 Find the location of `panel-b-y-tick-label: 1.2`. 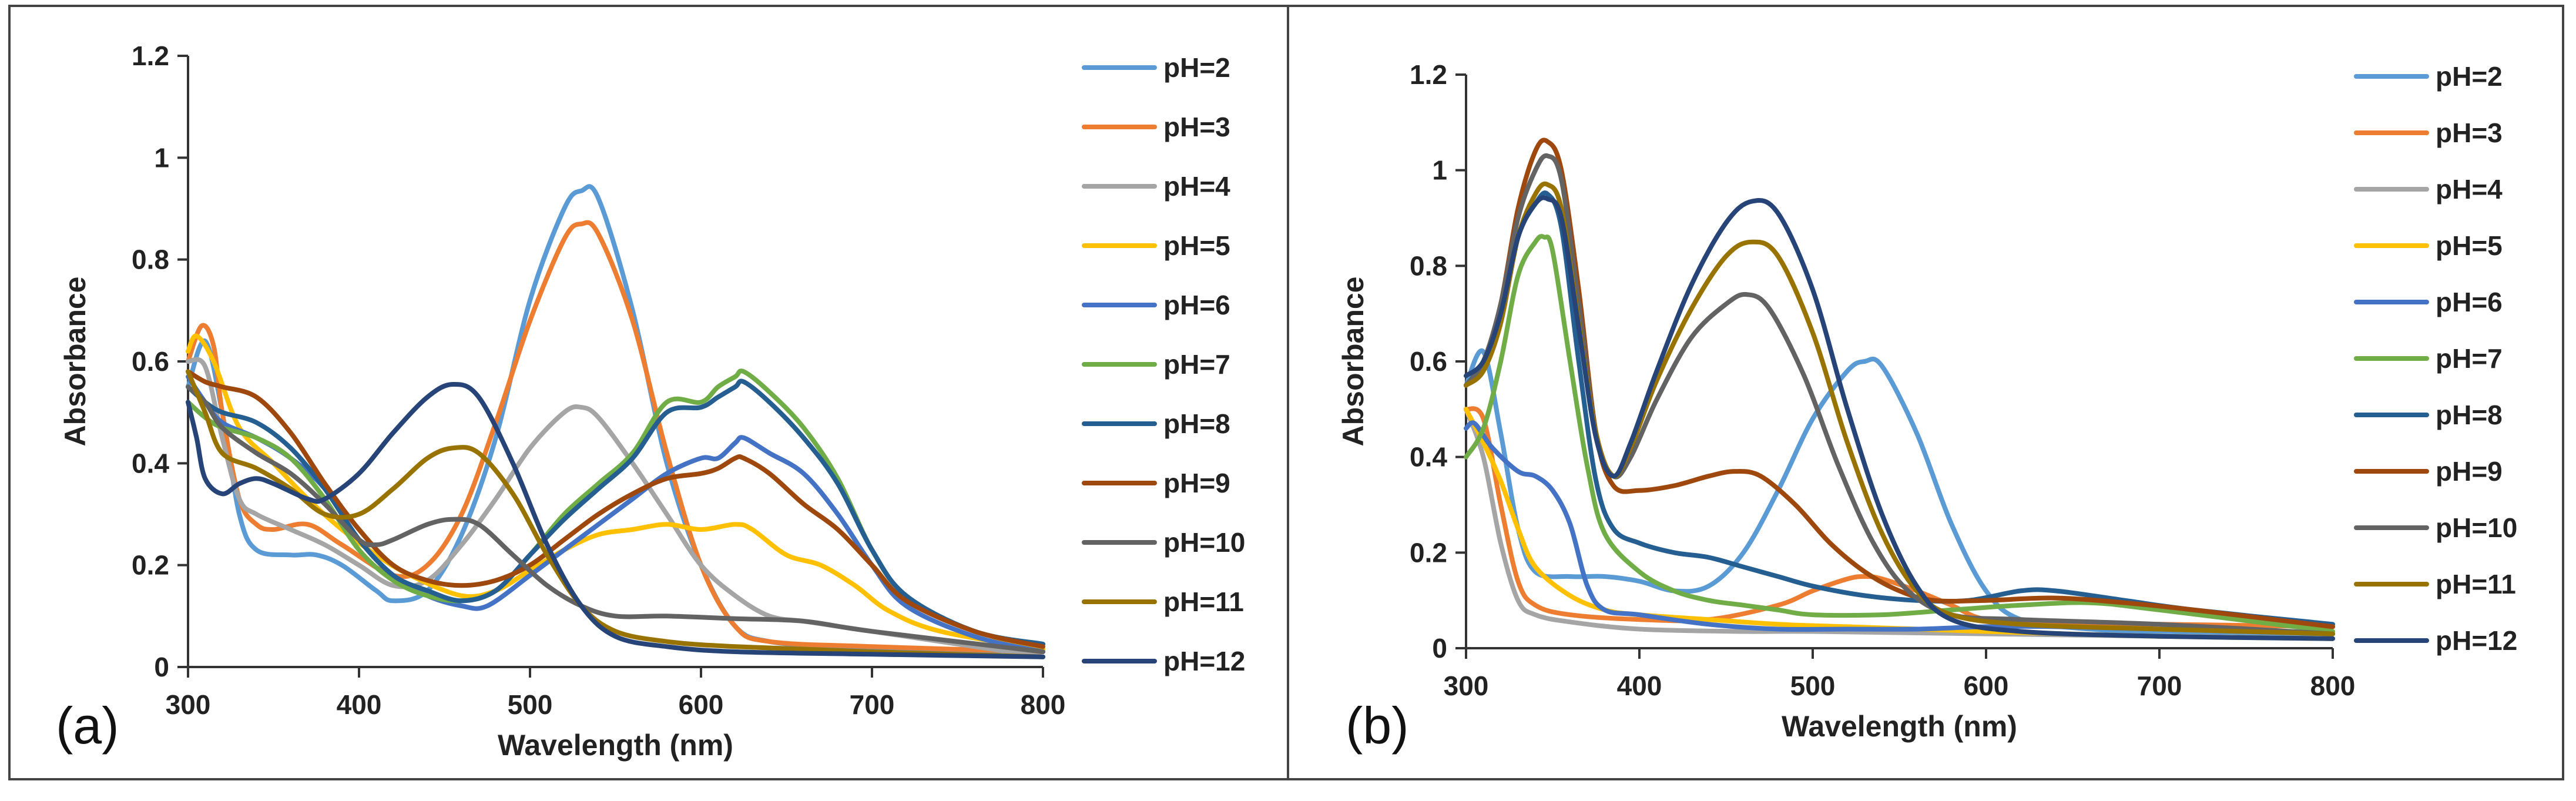

panel-b-y-tick-label: 1.2 is located at coordinates (1428, 74).